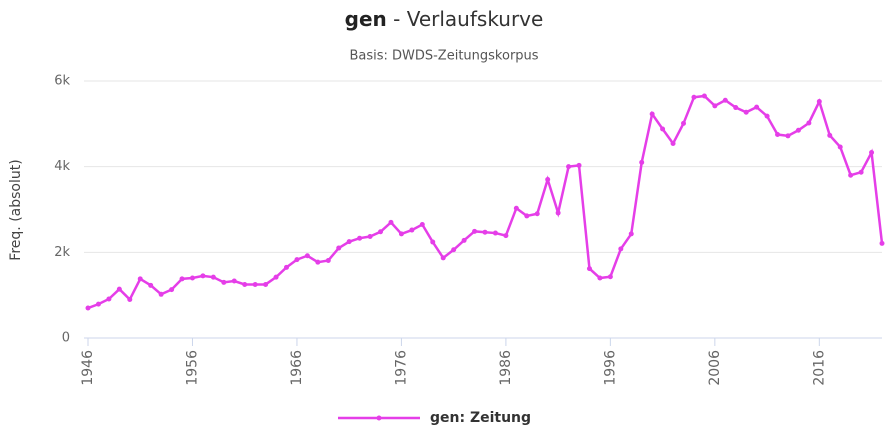 Image resolution: width=888 pixels, height=428 pixels. Describe the element at coordinates (506, 368) in the screenshot. I see `x-tick-label: 1986` at that location.